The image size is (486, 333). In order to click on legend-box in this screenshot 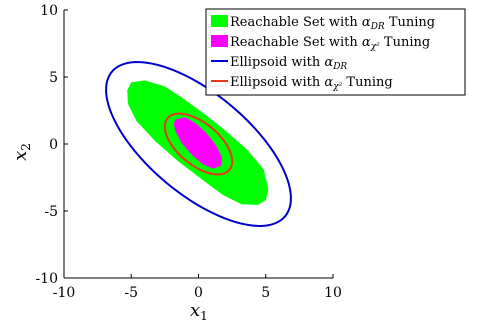, I will do `click(335, 52)`.